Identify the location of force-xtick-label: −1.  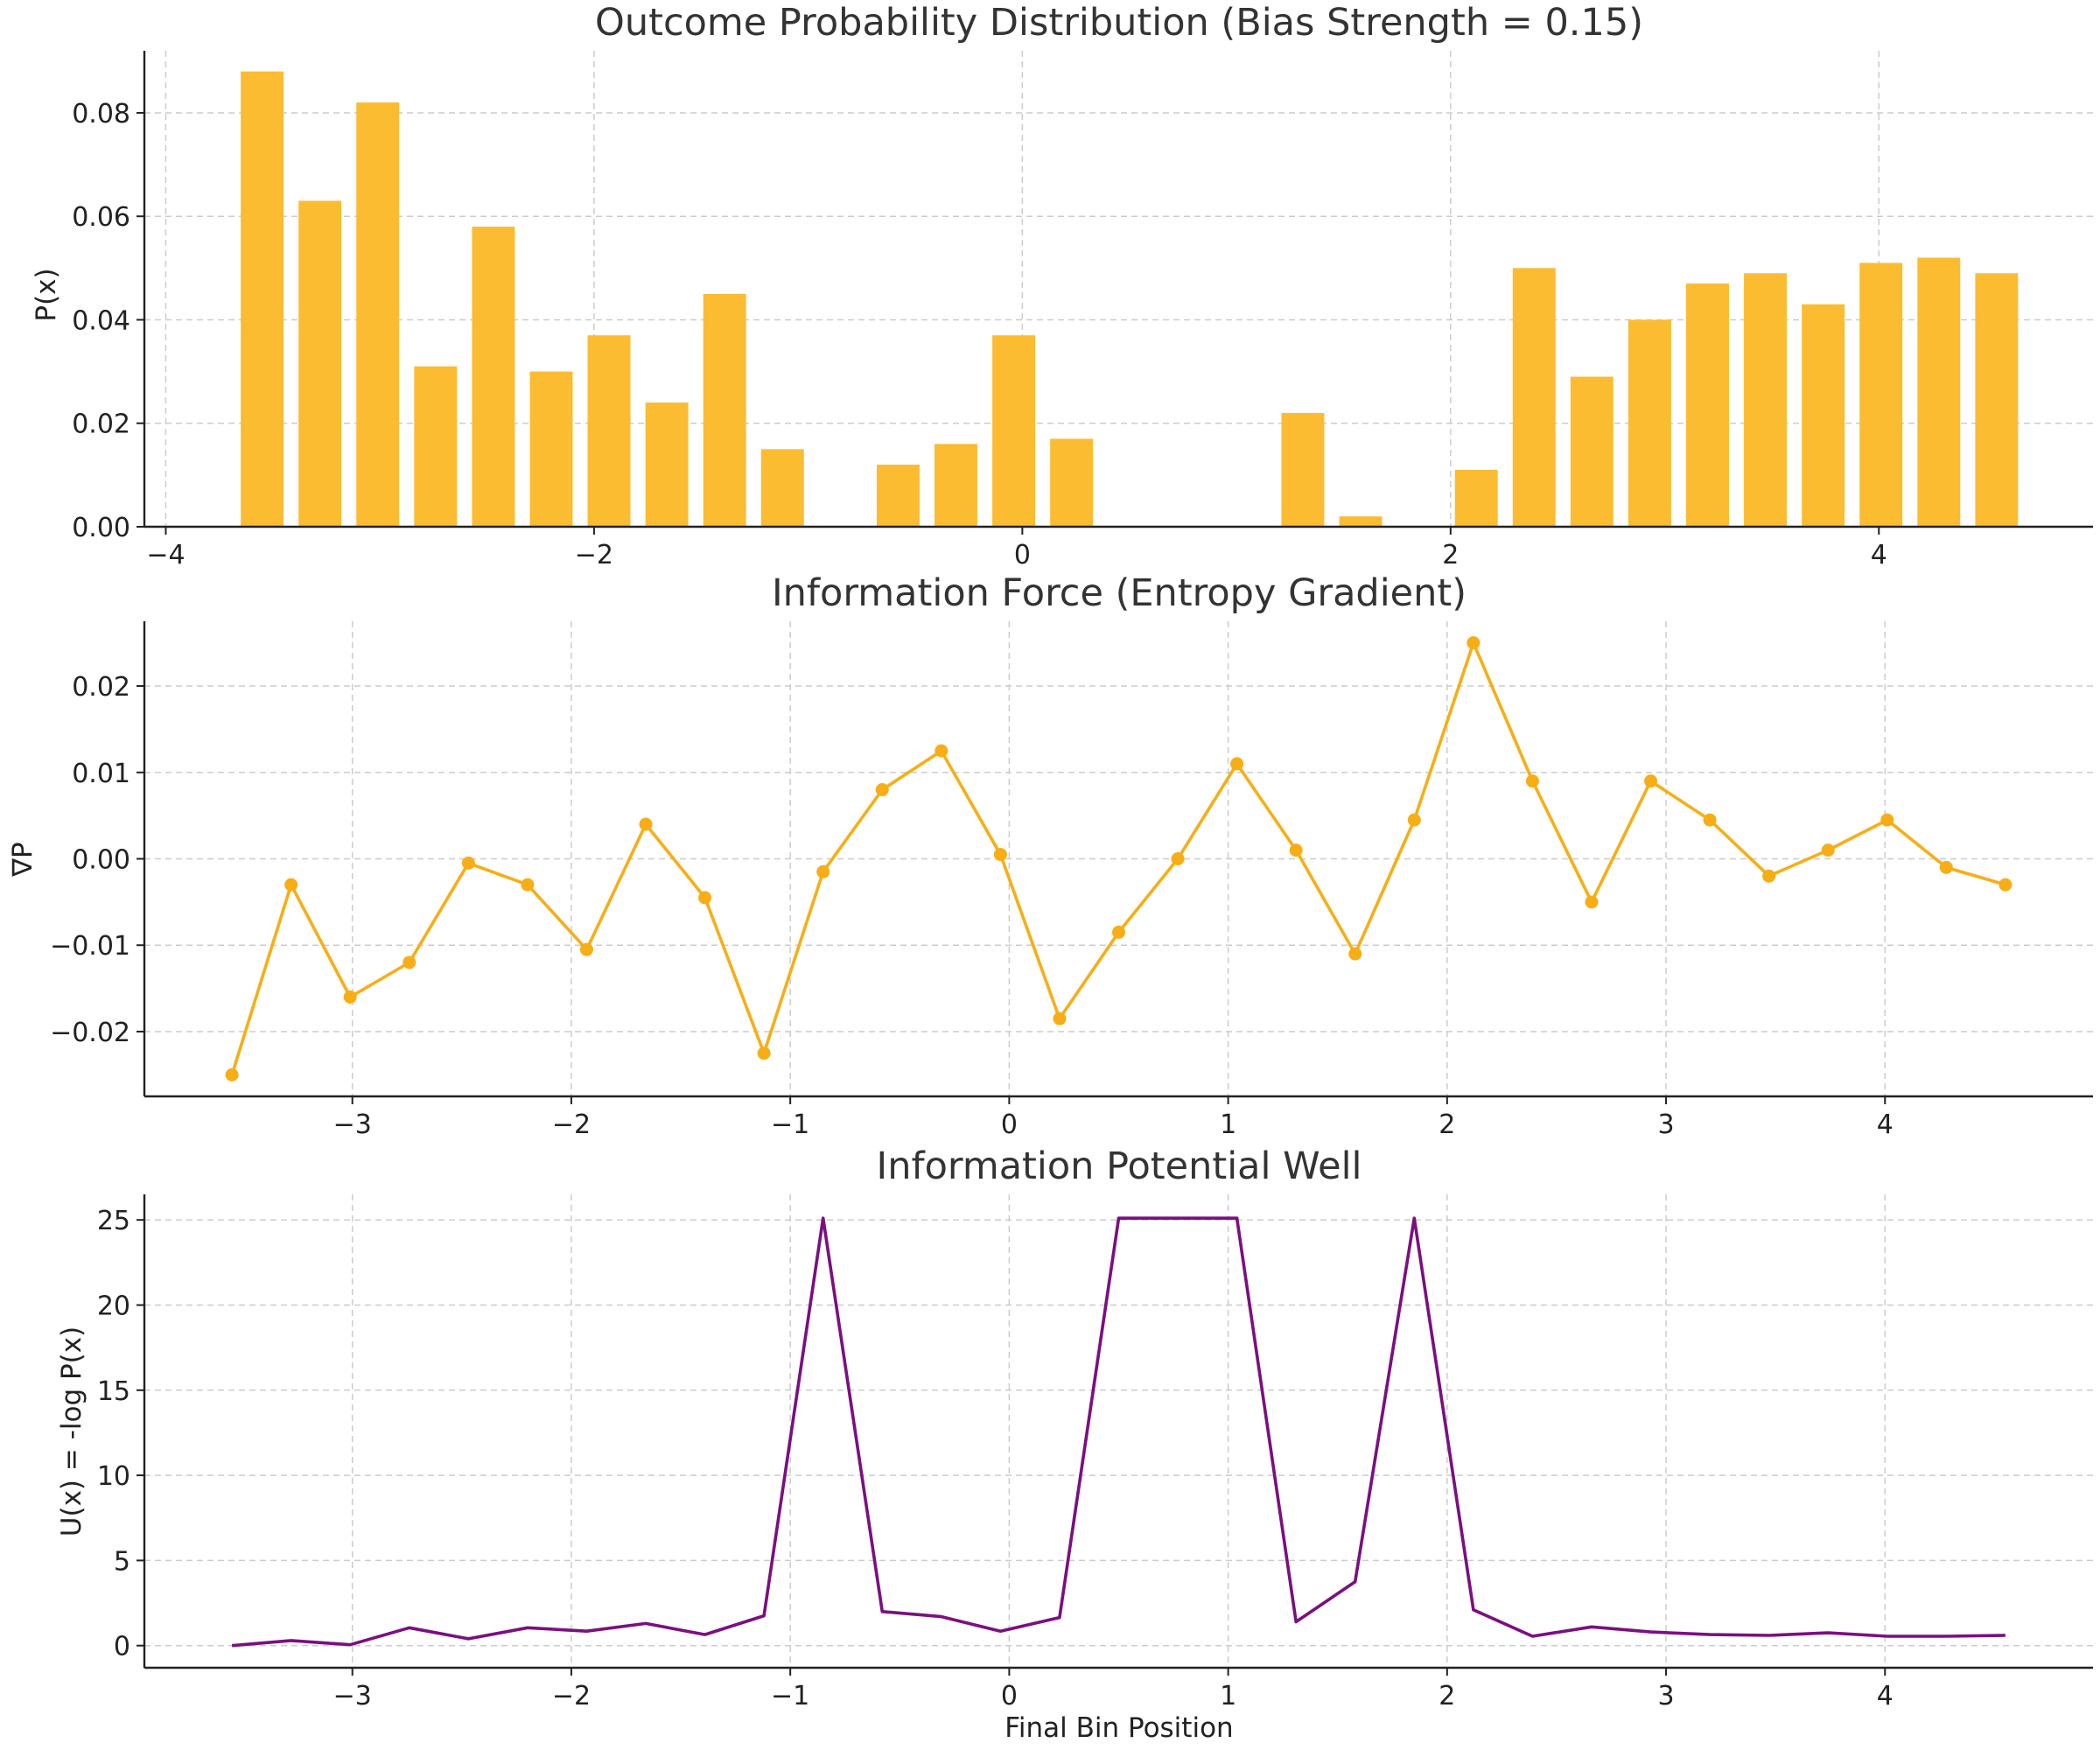
(790, 1125).